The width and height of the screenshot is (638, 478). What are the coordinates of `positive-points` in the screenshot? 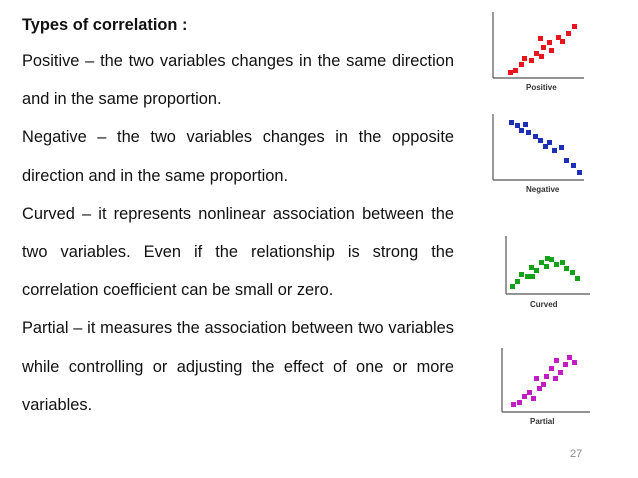 It's located at (542, 49).